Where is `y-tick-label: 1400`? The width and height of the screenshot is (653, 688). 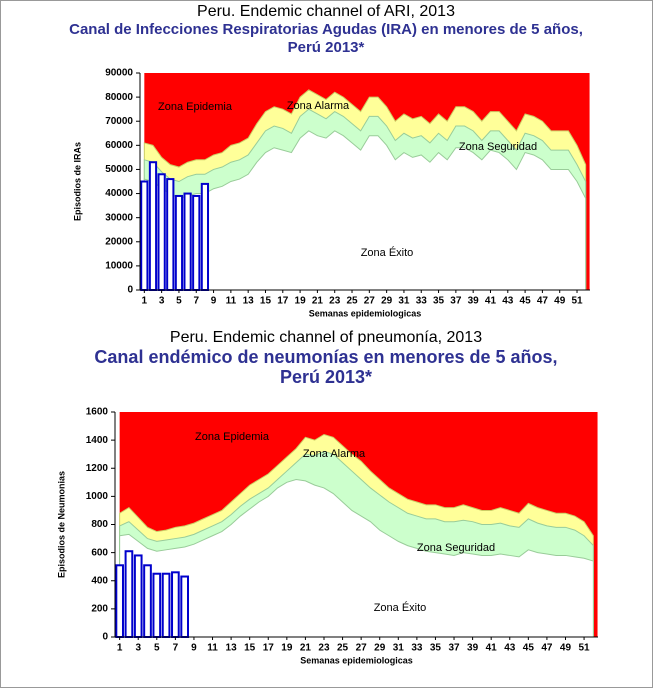 y-tick-label: 1400 is located at coordinates (97, 440).